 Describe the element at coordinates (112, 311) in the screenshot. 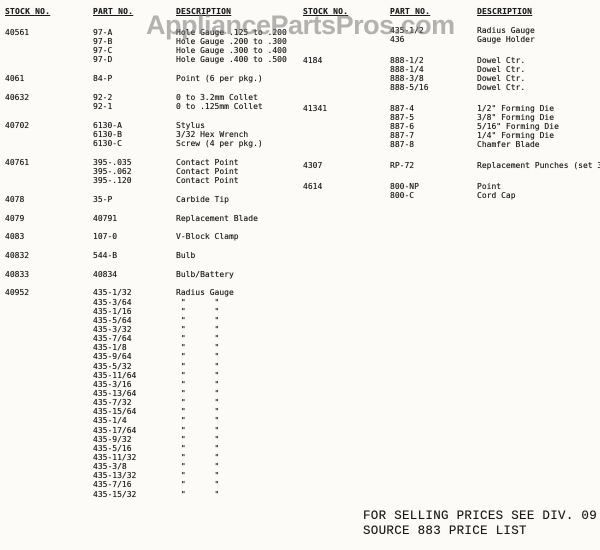

I see `part-cell: 435-1/16` at that location.